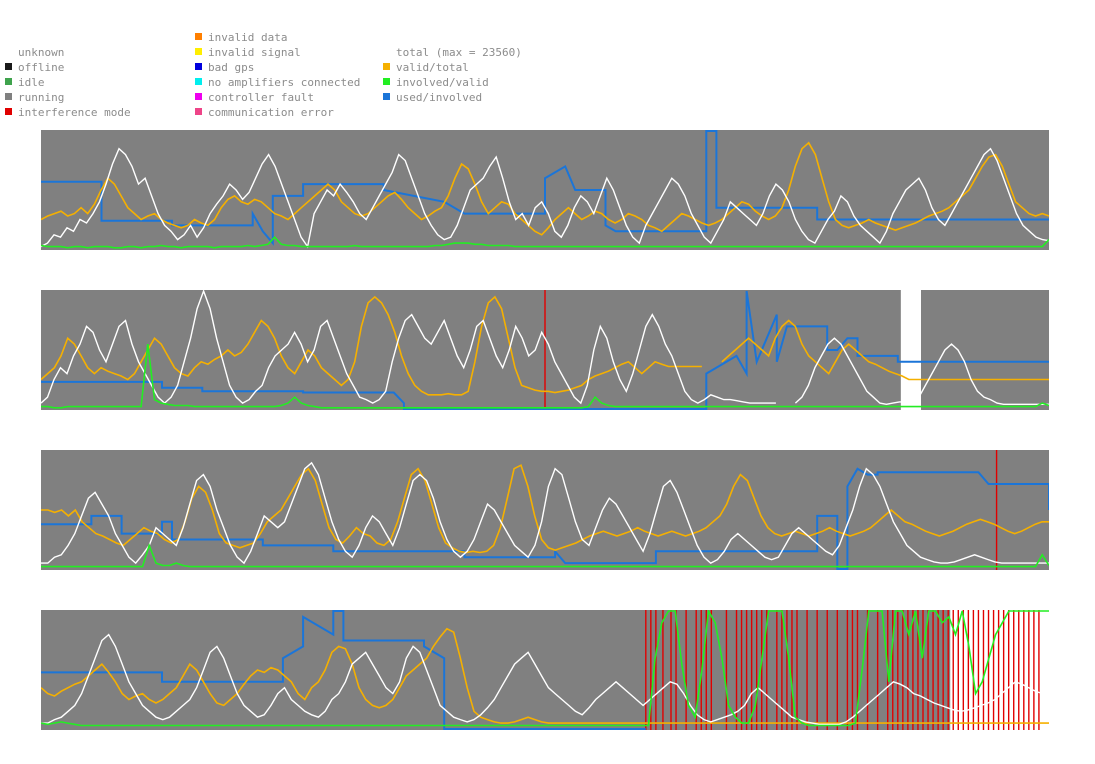  I want to click on legend-swatch-idle, so click(8, 81).